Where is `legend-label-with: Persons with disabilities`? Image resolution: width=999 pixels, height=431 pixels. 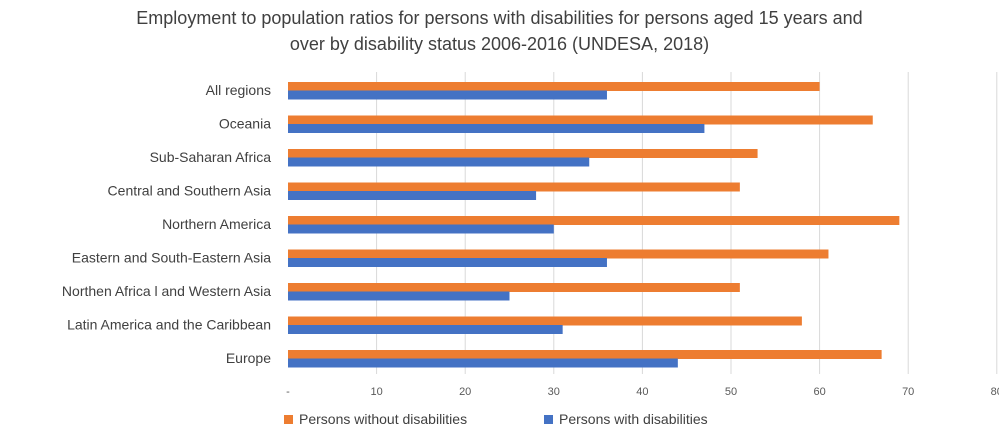 legend-label-with: Persons with disabilities is located at coordinates (633, 419).